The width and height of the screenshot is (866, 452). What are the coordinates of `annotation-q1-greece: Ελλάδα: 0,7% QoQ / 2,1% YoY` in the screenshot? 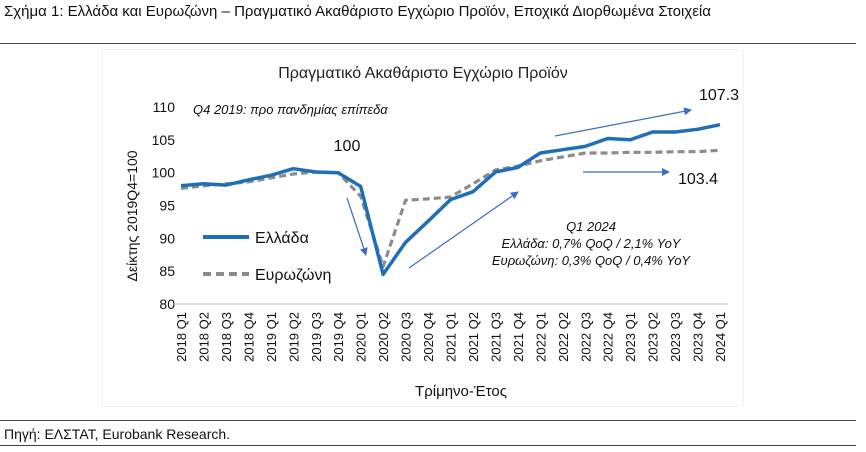 It's located at (592, 243).